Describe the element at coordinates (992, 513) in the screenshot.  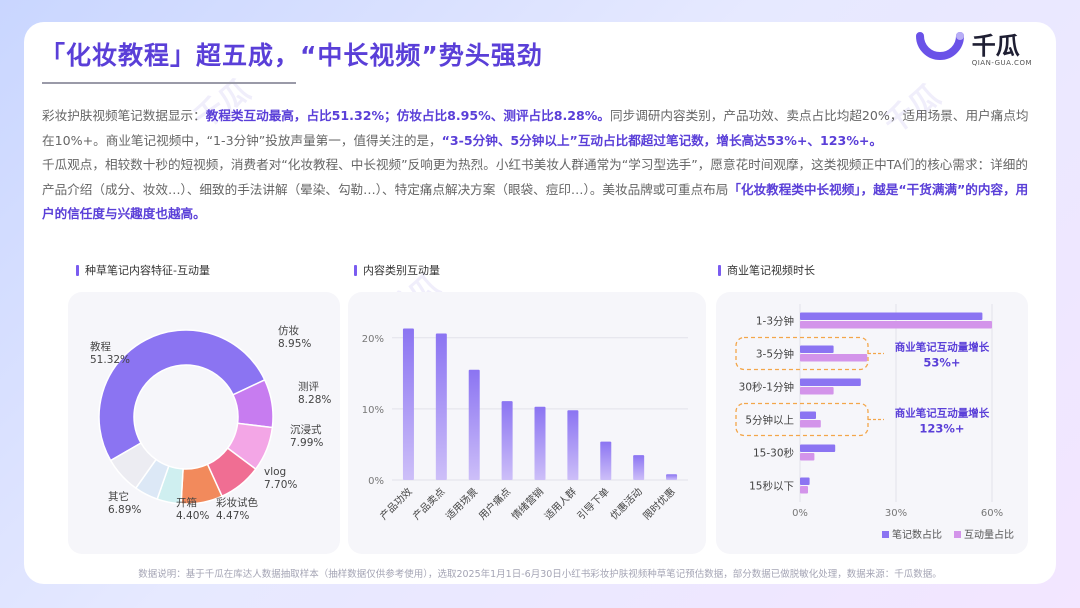
I see `x-tick-label: 60%` at that location.